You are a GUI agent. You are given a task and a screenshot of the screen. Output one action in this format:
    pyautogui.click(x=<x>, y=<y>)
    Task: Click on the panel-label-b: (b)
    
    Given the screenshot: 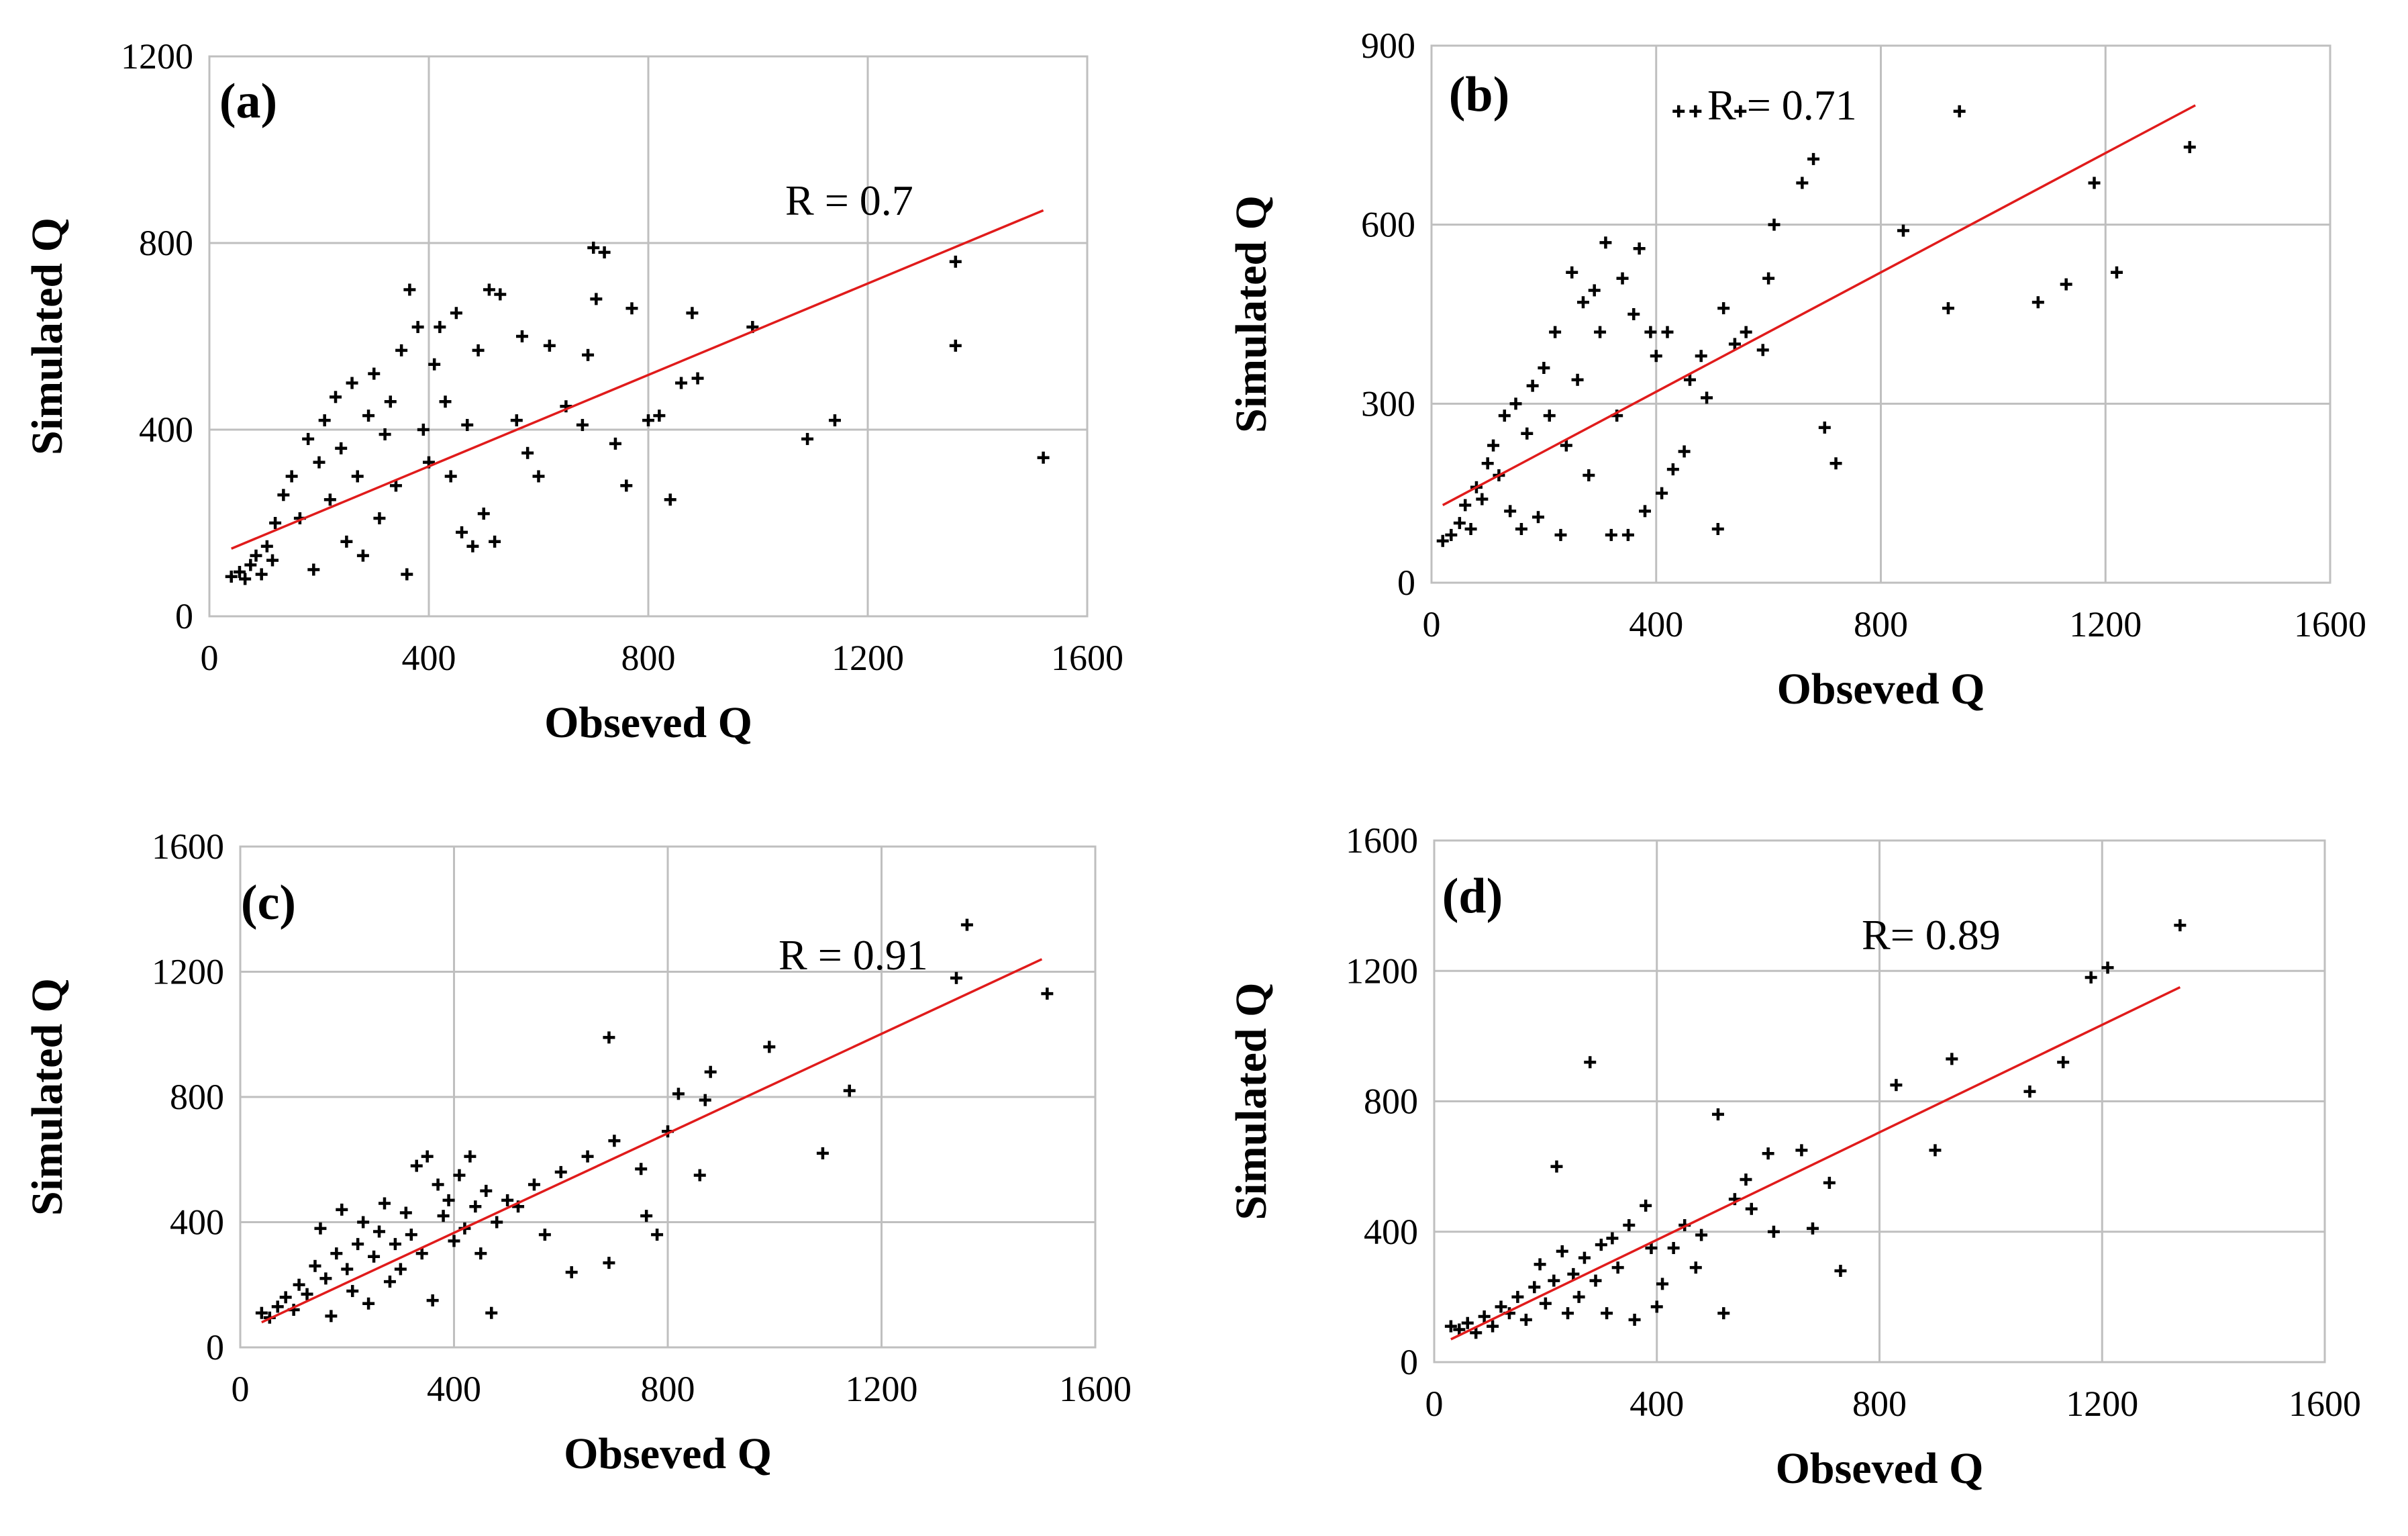 What is the action you would take?
    pyautogui.click(x=1479, y=94)
    